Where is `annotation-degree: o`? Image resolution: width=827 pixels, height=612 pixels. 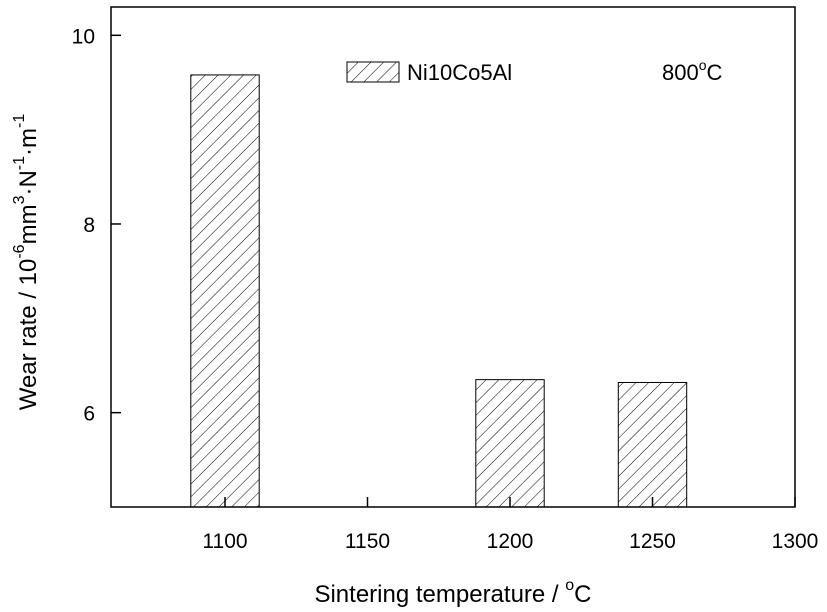
annotation-degree: o is located at coordinates (703, 65).